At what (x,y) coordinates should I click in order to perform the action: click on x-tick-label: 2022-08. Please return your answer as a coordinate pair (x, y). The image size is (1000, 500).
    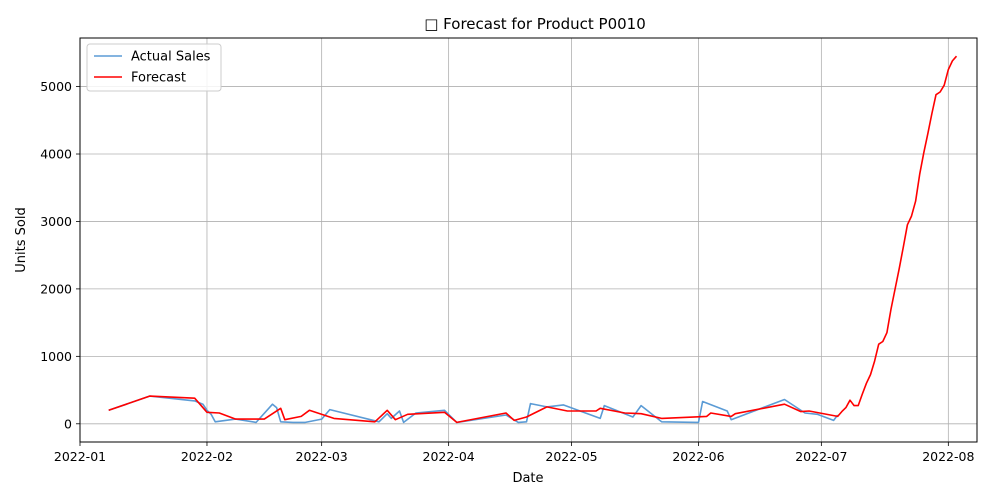
    Looking at the image, I should click on (948, 456).